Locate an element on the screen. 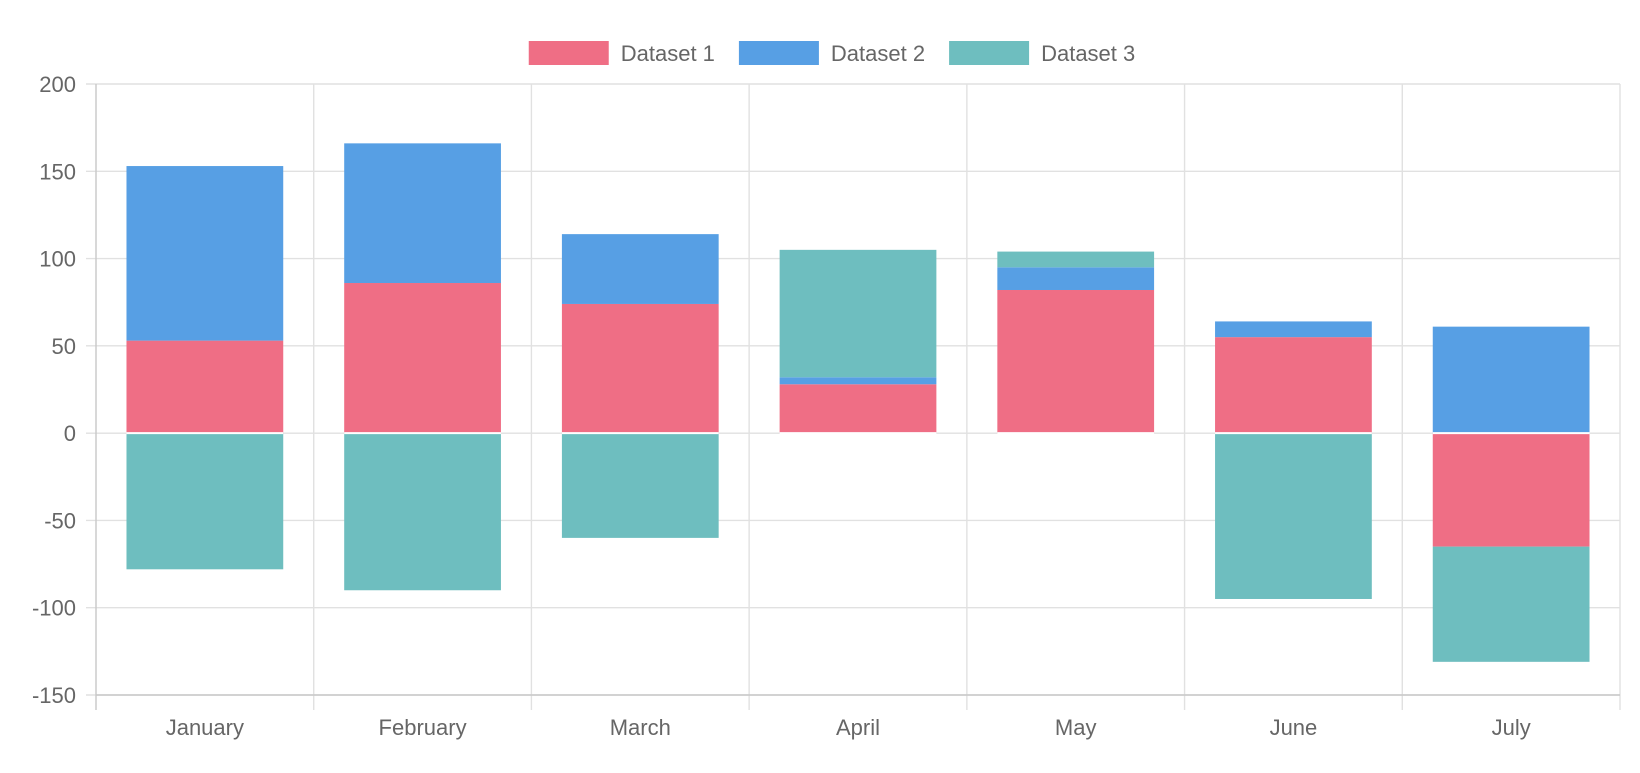  x-tick-label-april: April is located at coordinates (858, 727).